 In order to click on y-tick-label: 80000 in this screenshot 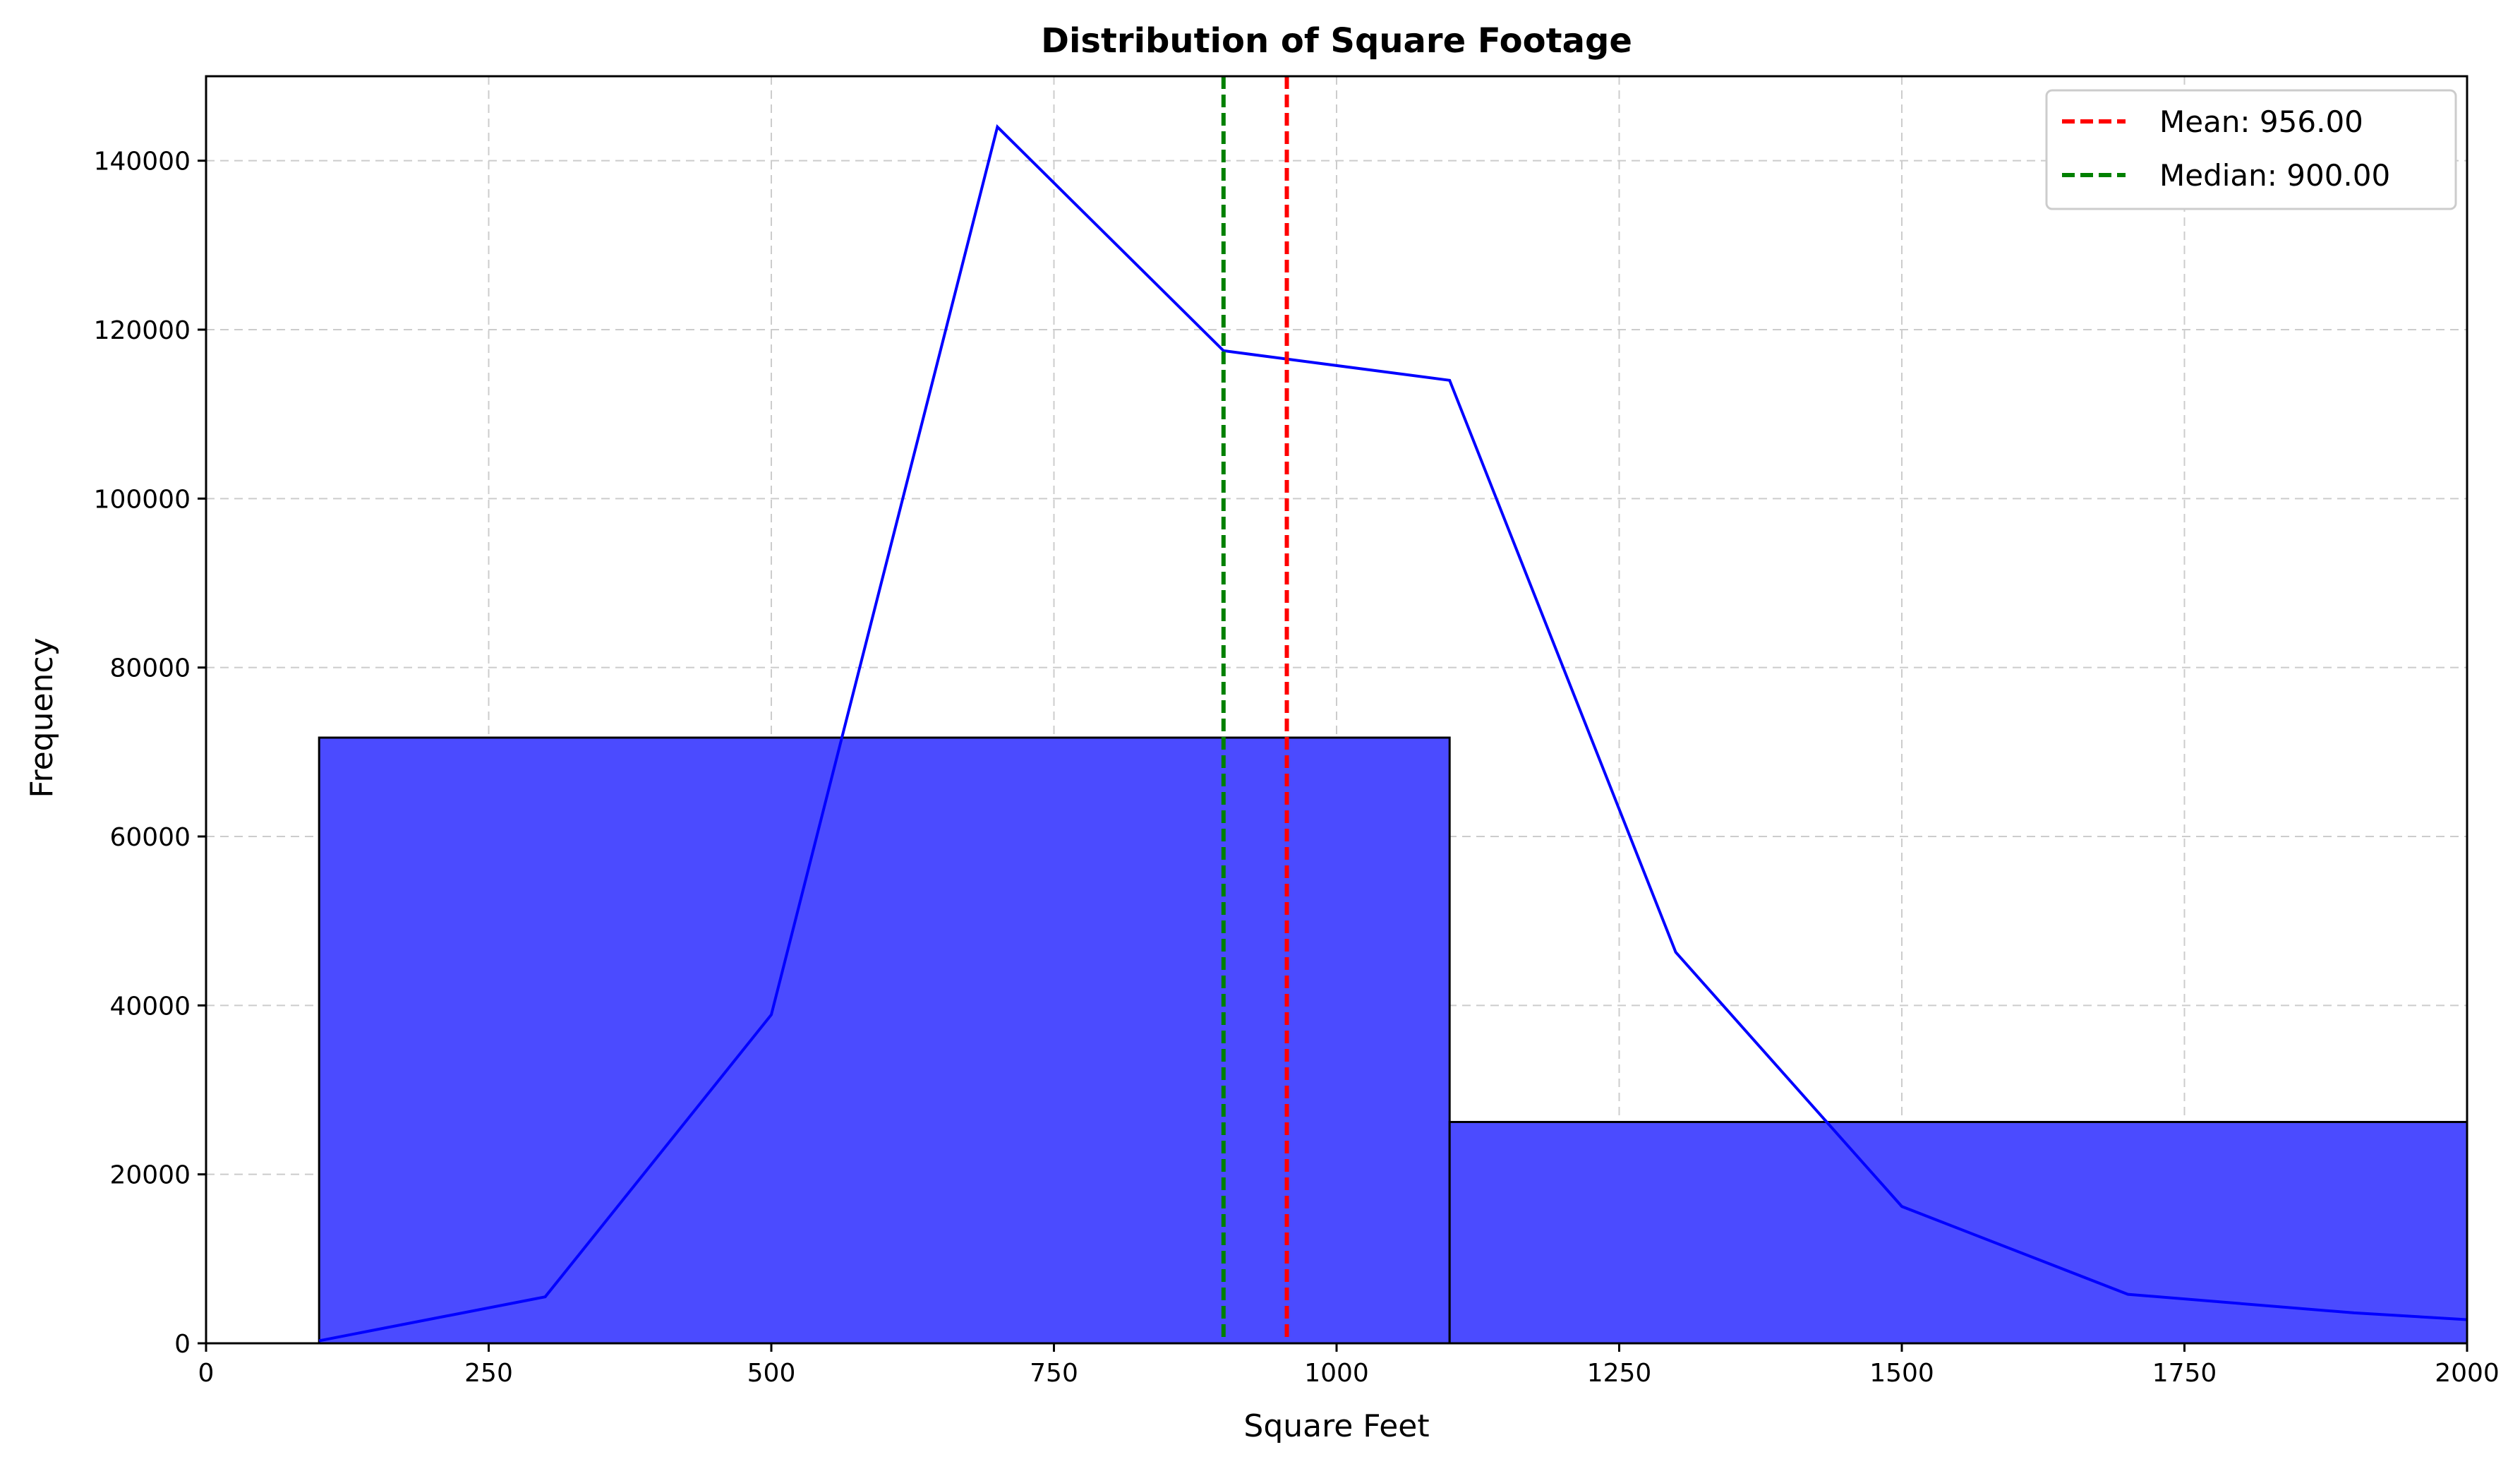, I will do `click(150, 669)`.